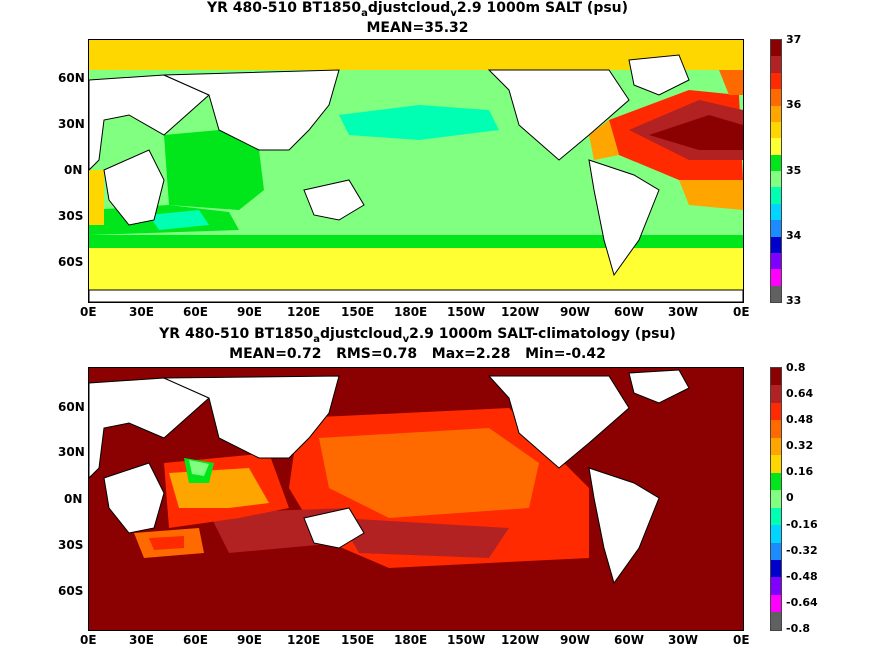 The height and width of the screenshot is (656, 875). What do you see at coordinates (411, 640) in the screenshot?
I see `bottom-lon-label: 180E` at bounding box center [411, 640].